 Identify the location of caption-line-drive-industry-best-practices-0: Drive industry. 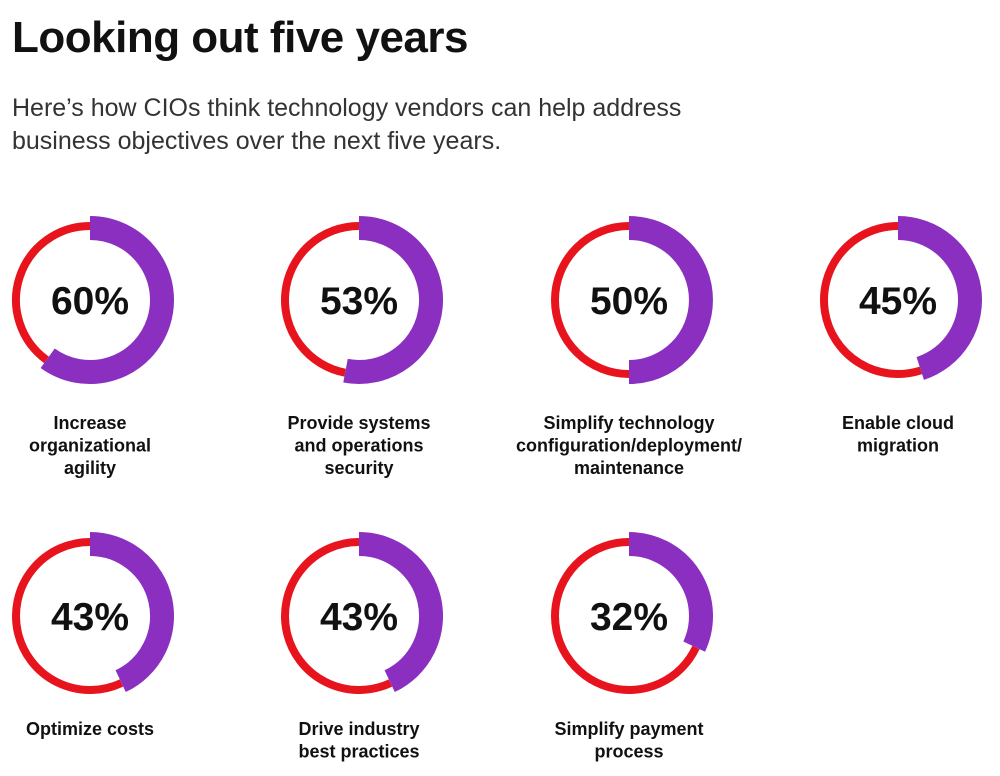
(358, 729).